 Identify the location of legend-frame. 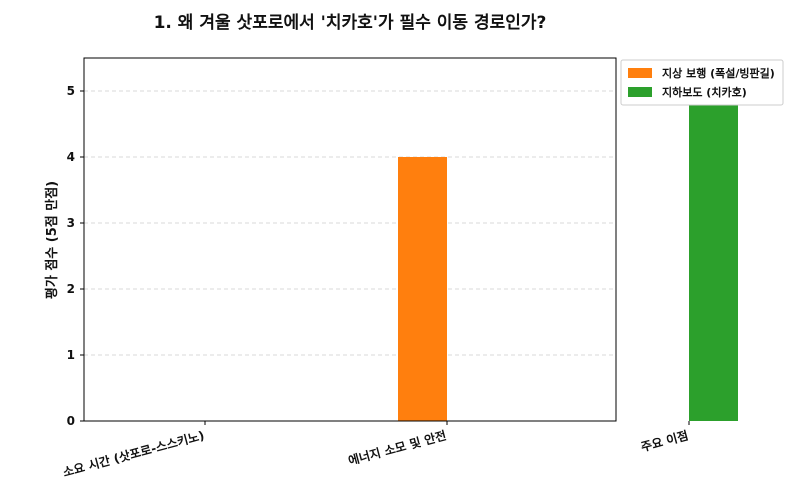
(702, 82).